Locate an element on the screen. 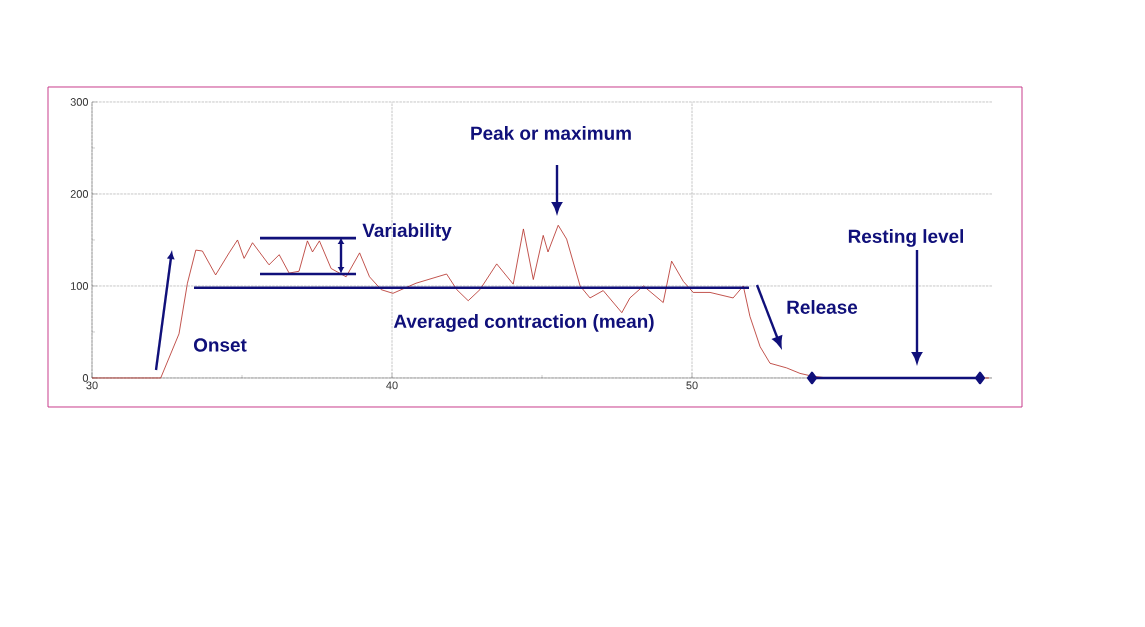 Image resolution: width=1145 pixels, height=627 pixels. annotation: Release is located at coordinates (822, 307).